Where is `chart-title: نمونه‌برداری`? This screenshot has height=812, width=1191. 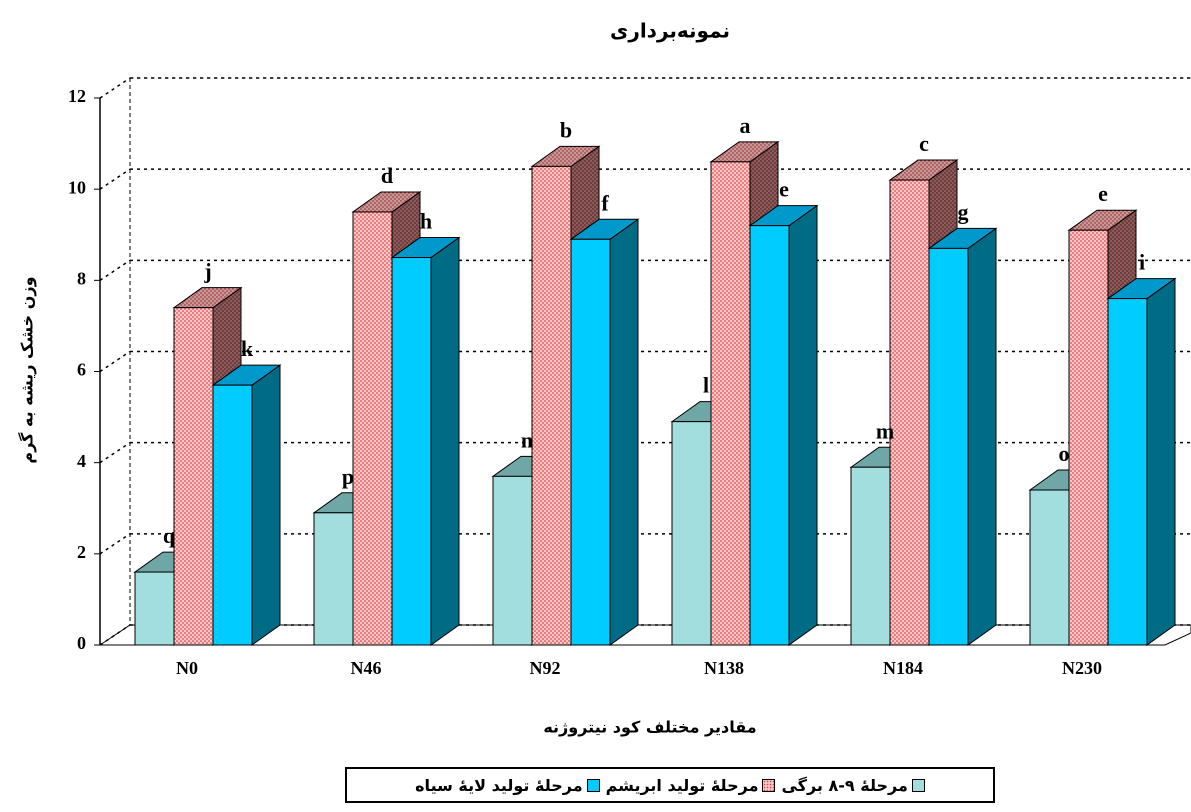 chart-title: نمونه‌برداری is located at coordinates (670, 31).